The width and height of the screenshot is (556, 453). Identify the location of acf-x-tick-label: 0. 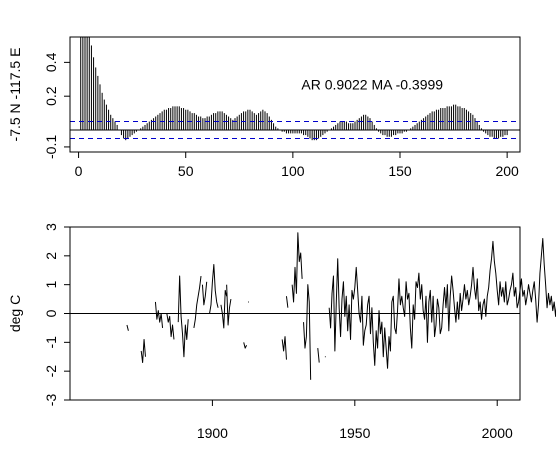
(79, 171).